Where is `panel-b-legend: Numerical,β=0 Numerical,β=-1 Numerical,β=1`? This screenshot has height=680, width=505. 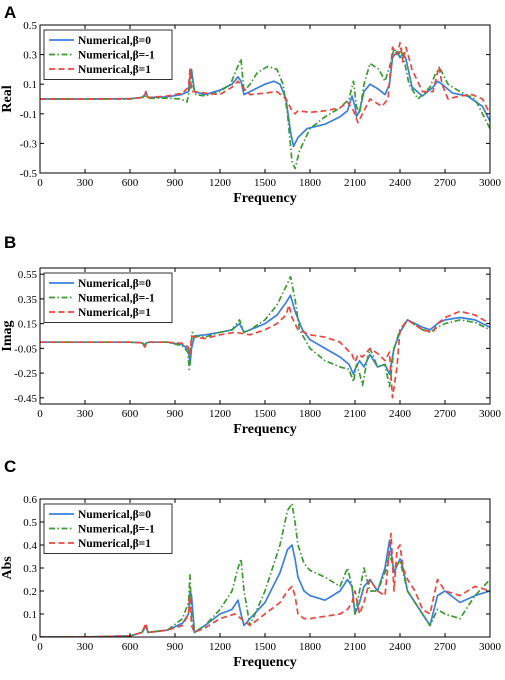
panel-b-legend: Numerical,β=0 Numerical,β=-1 Numerical,β=1 is located at coordinates (108, 297).